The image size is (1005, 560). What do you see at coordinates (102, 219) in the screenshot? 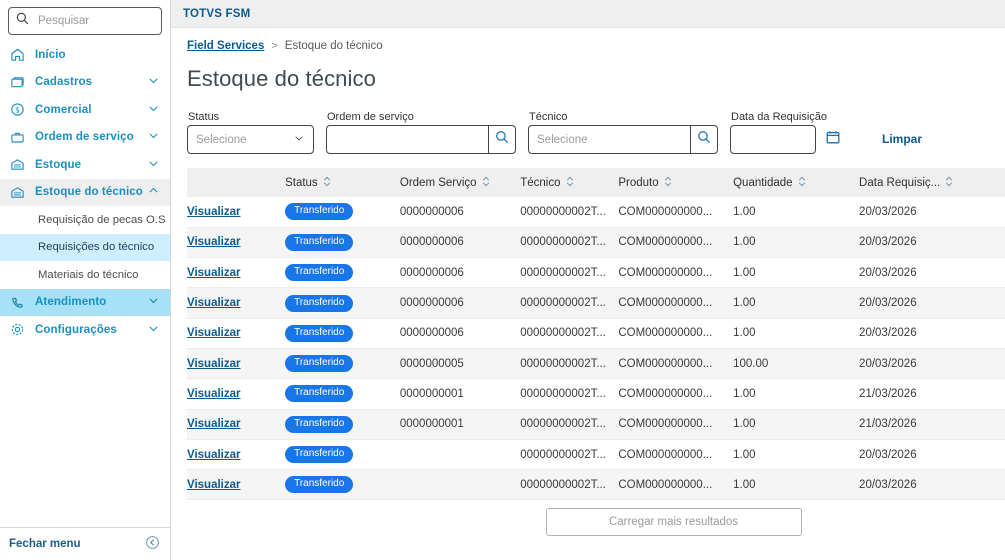
I see `sidebar-subitem-label: Requisição de pecas O.S` at bounding box center [102, 219].